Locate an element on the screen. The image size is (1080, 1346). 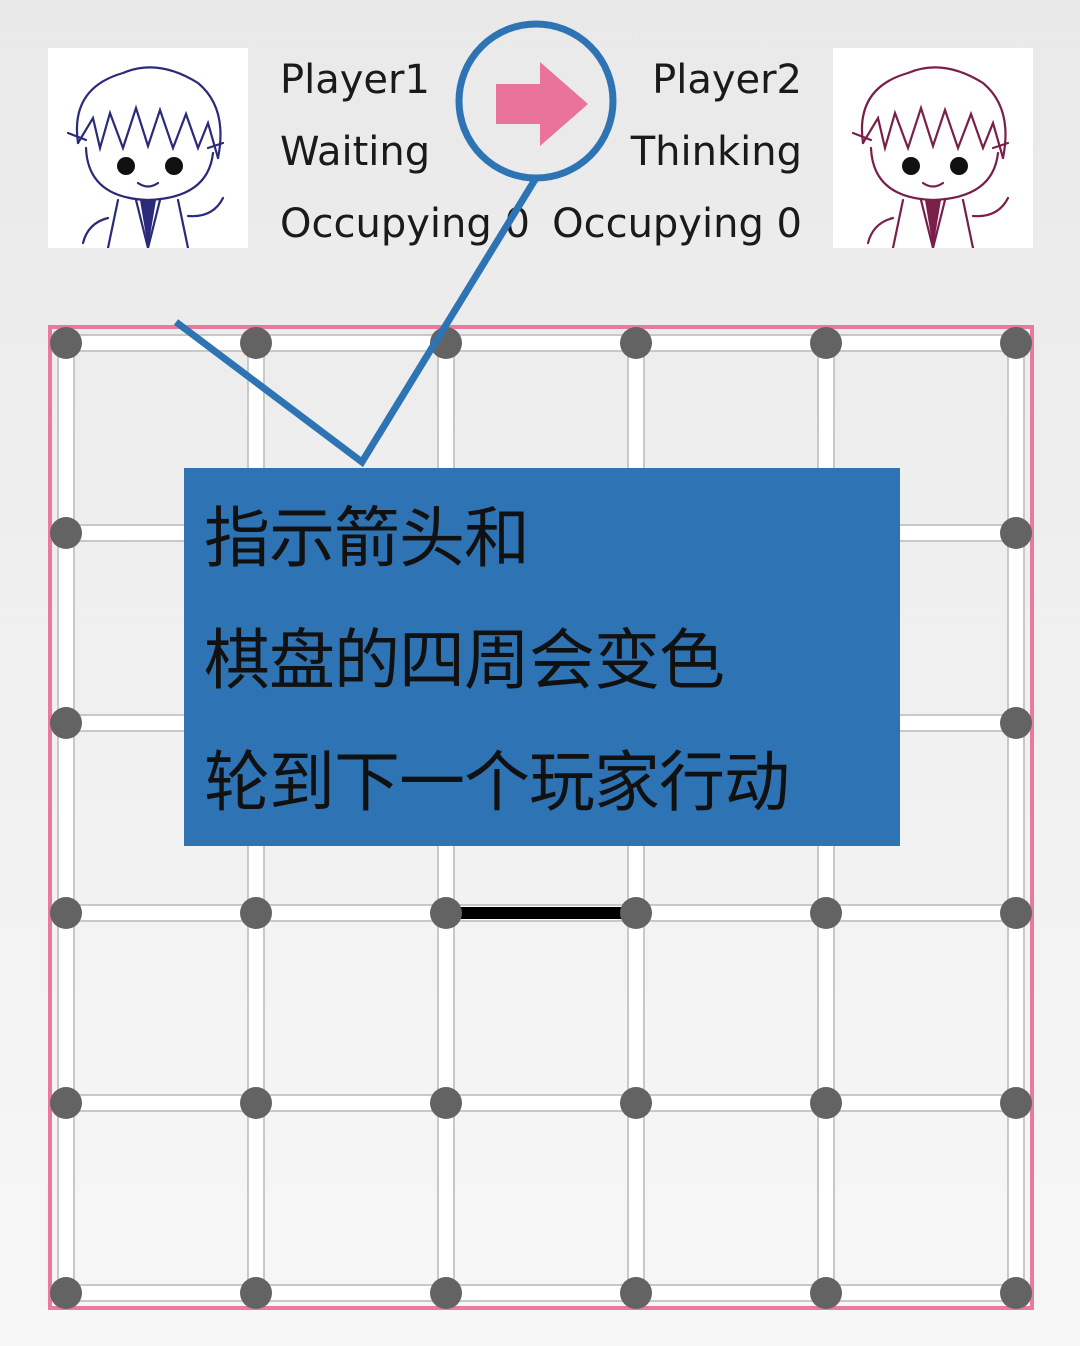
player2-avatar-image is located at coordinates (930, 157).